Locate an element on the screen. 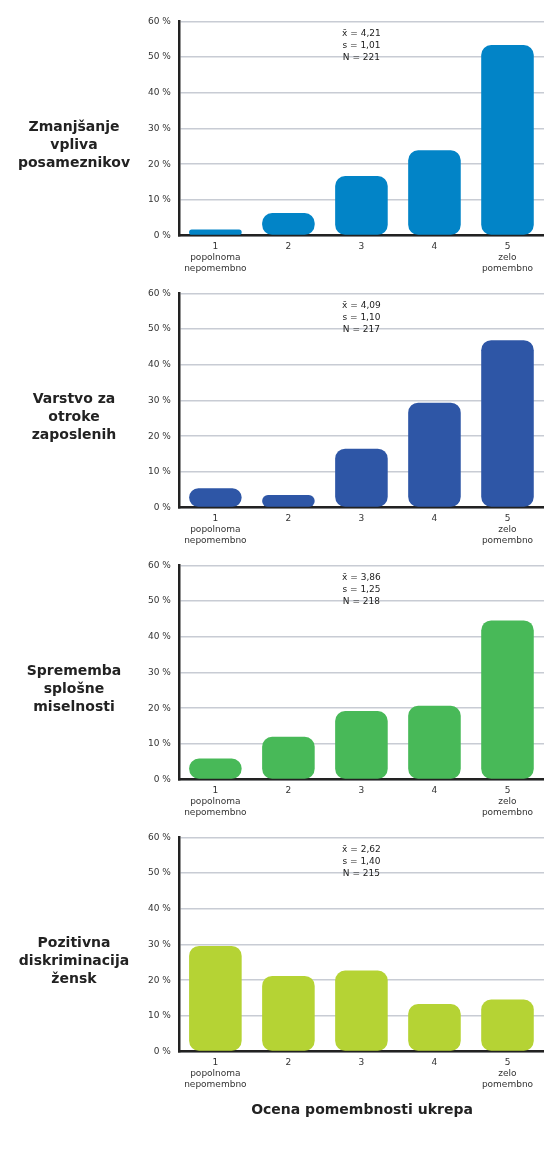 Image resolution: width=552 pixels, height=1151 pixels. annotation: s = 1,25 is located at coordinates (361, 589).